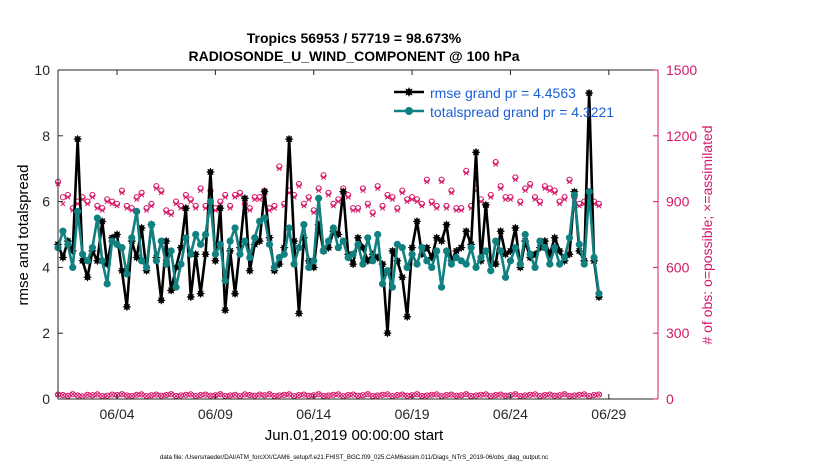 The height and width of the screenshot is (470, 830). What do you see at coordinates (608, 414) in the screenshot?
I see `x-tick-label: 06/29` at bounding box center [608, 414].